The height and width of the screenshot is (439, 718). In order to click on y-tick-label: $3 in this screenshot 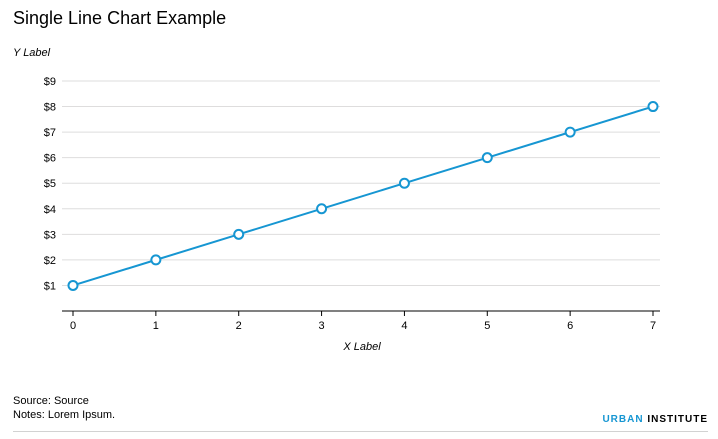, I will do `click(50, 235)`.